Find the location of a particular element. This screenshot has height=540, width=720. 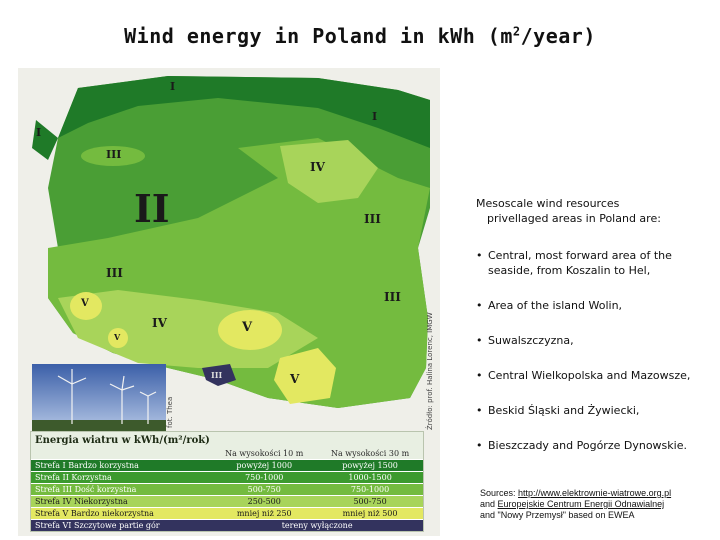

legend-row: Strefa IV Niekorzystna 250-500 500-750 is located at coordinates (227, 501).